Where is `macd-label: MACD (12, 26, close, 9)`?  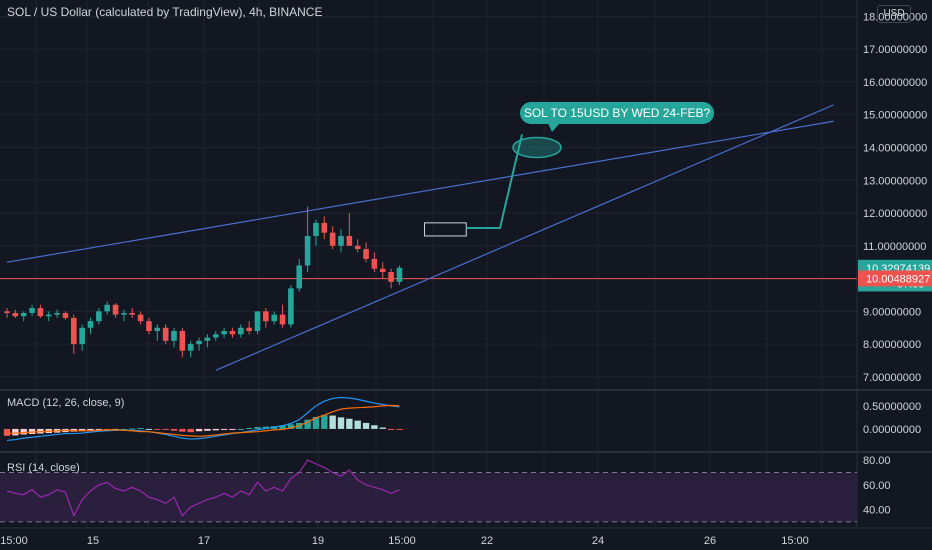
macd-label: MACD (12, 26, close, 9) is located at coordinates (66, 403).